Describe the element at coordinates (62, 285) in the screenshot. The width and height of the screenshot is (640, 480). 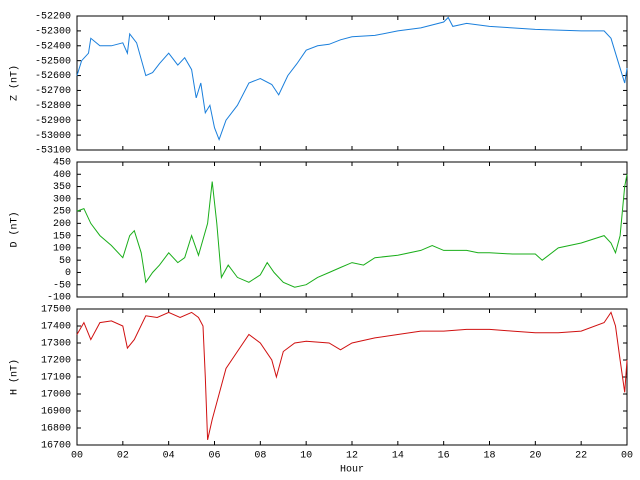
I see `y-tick-label: -50` at that location.